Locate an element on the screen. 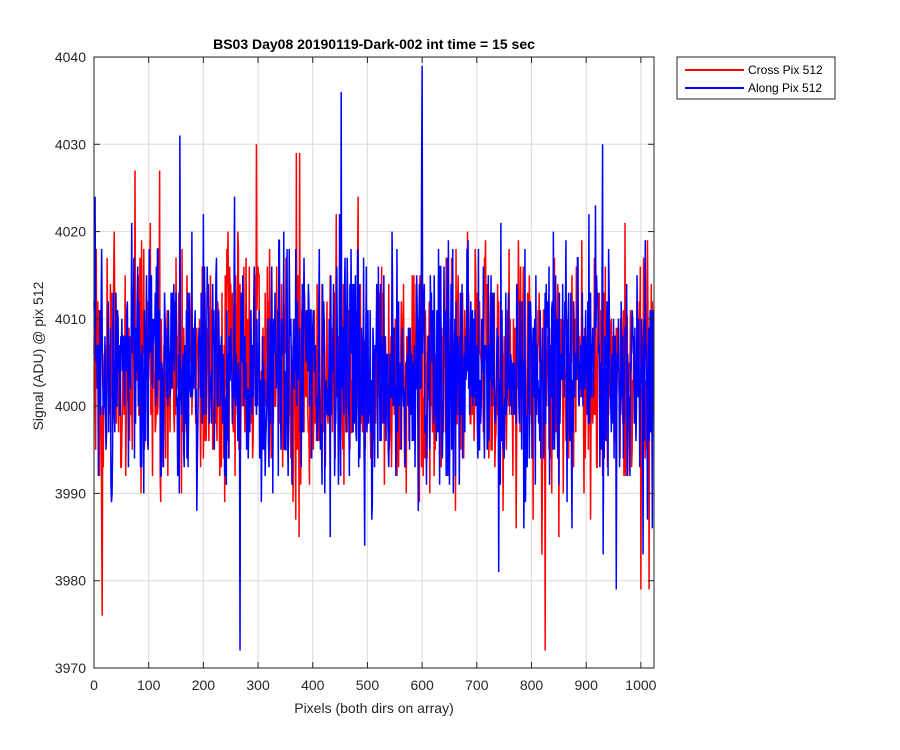 The height and width of the screenshot is (750, 900). x-tick-label: 600 is located at coordinates (422, 685).